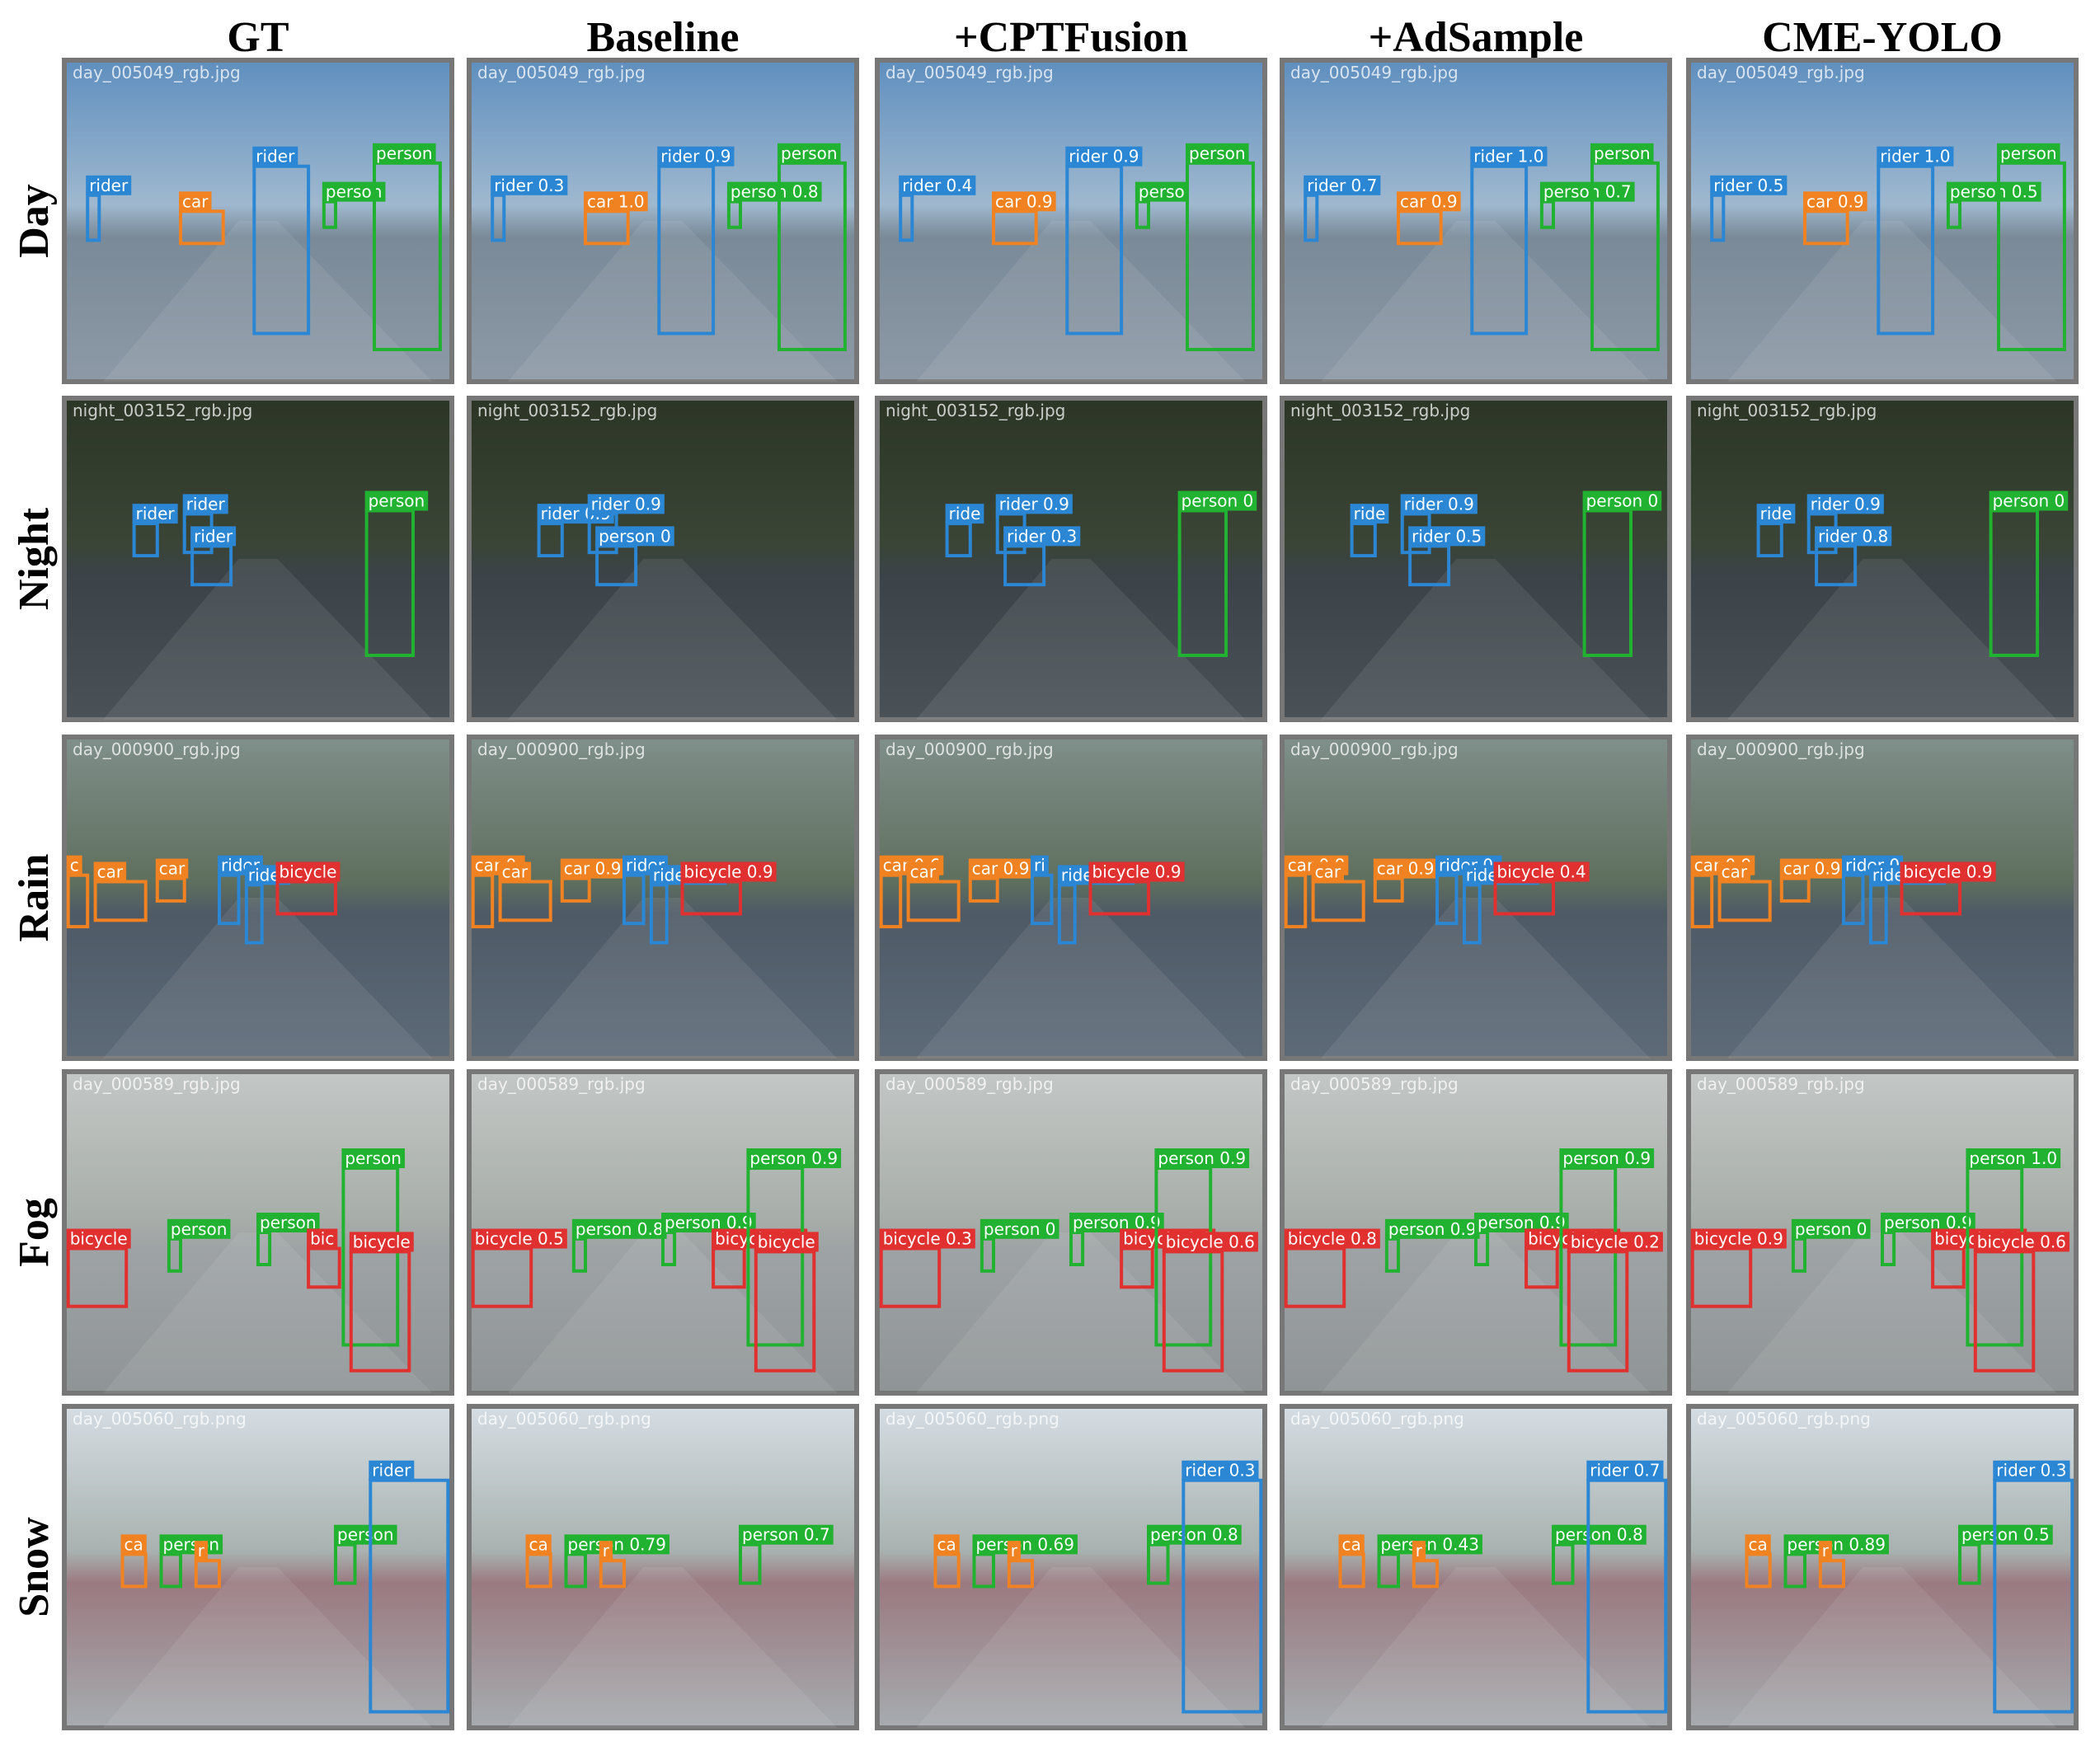  What do you see at coordinates (970, 72) in the screenshot?
I see `file-name: day_005049_rgb.jpg` at bounding box center [970, 72].